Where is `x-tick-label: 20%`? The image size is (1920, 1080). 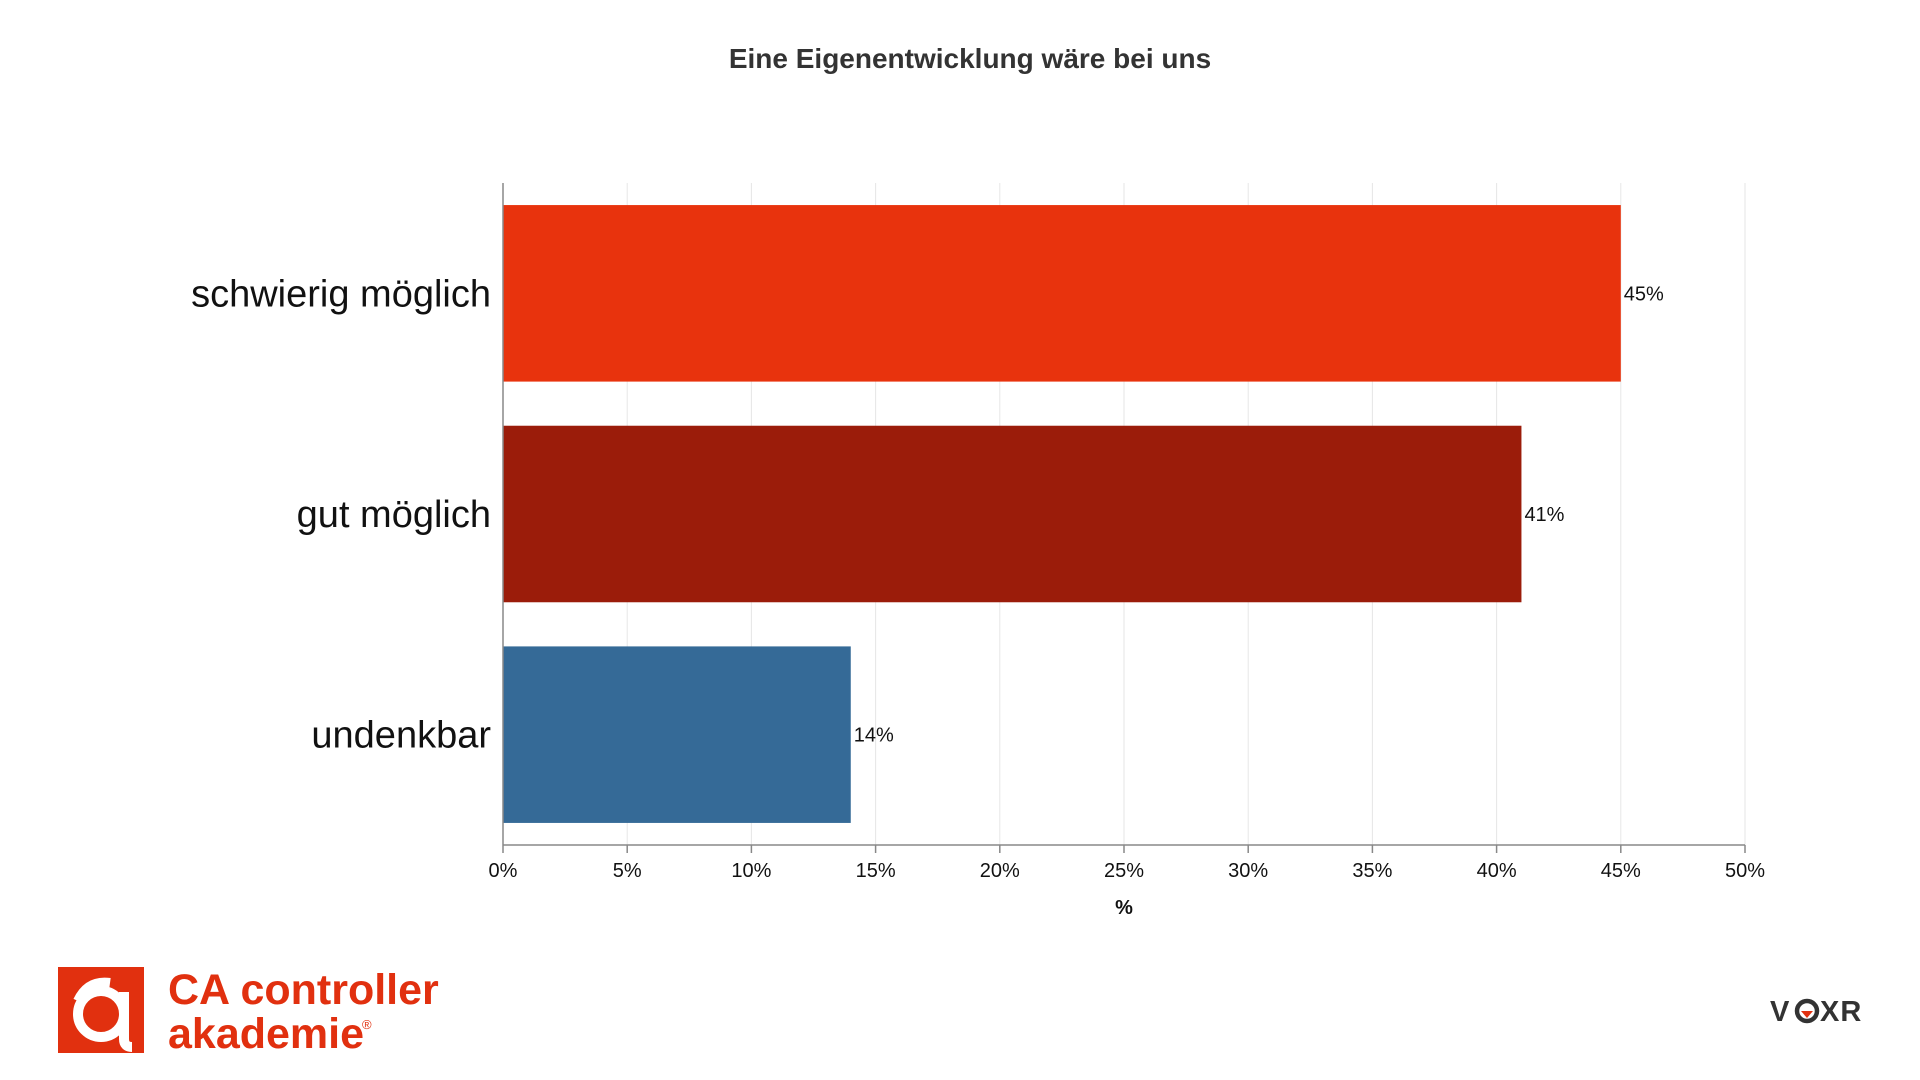 x-tick-label: 20% is located at coordinates (1000, 871).